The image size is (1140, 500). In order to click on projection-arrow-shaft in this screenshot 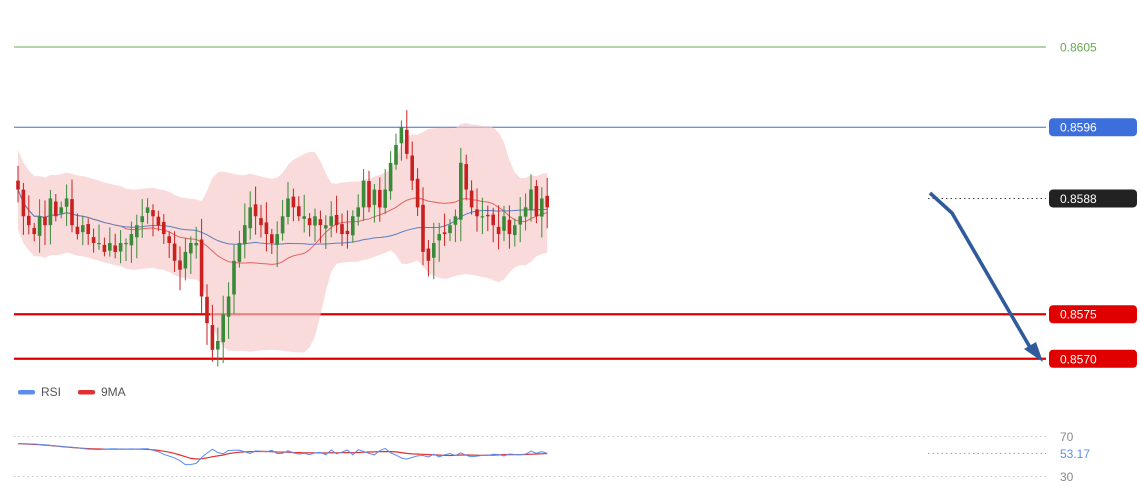, I will do `click(980, 270)`.